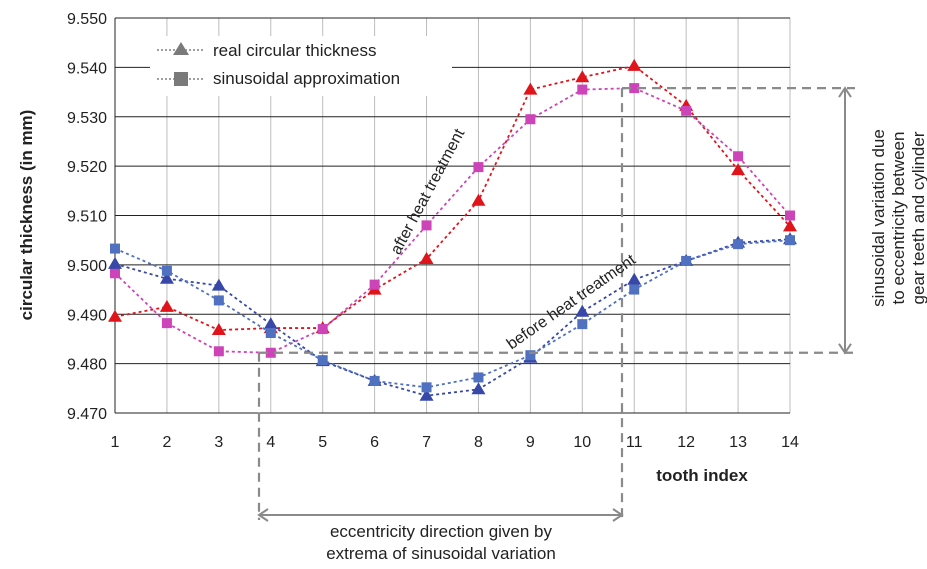 The image size is (927, 569). I want to click on x-tick-label: 14, so click(790, 442).